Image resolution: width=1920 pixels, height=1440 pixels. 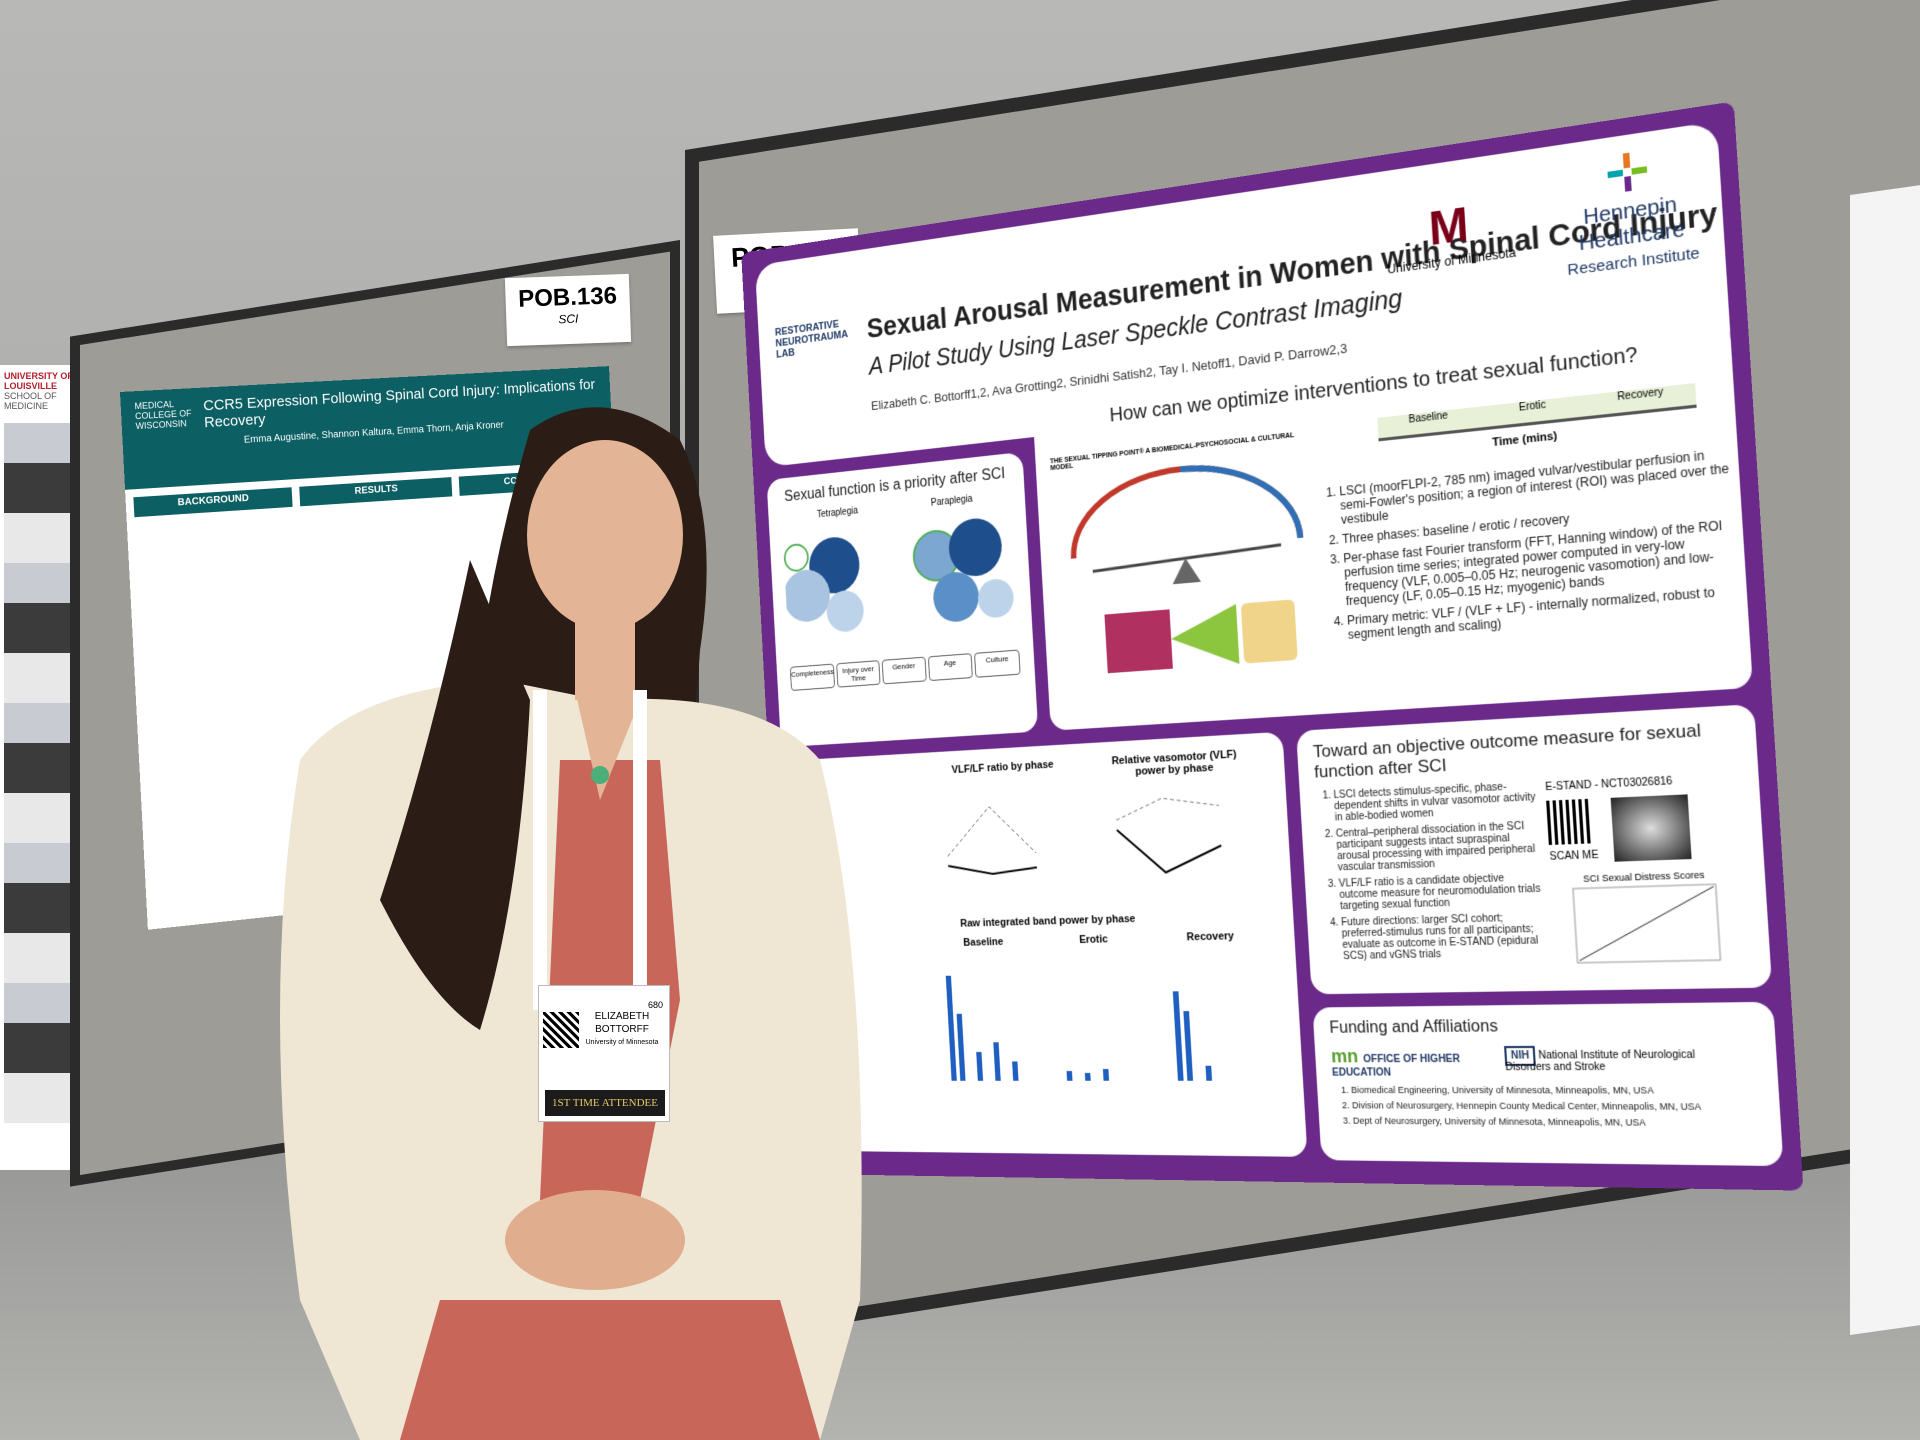 I want to click on badge-number: 680, so click(x=655, y=1005).